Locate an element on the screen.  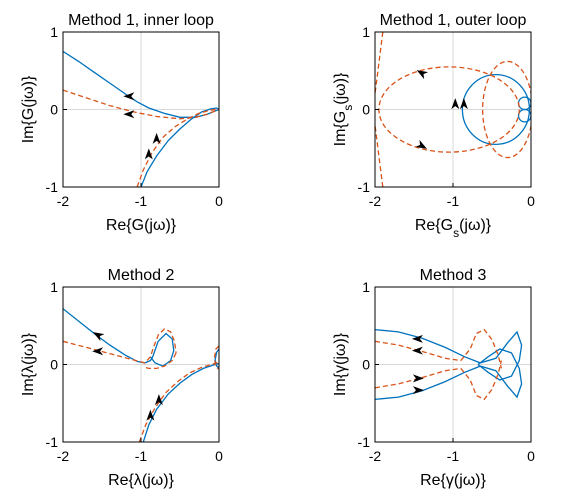
y-axis-label: Im{γ(jω)} is located at coordinates (340, 364).